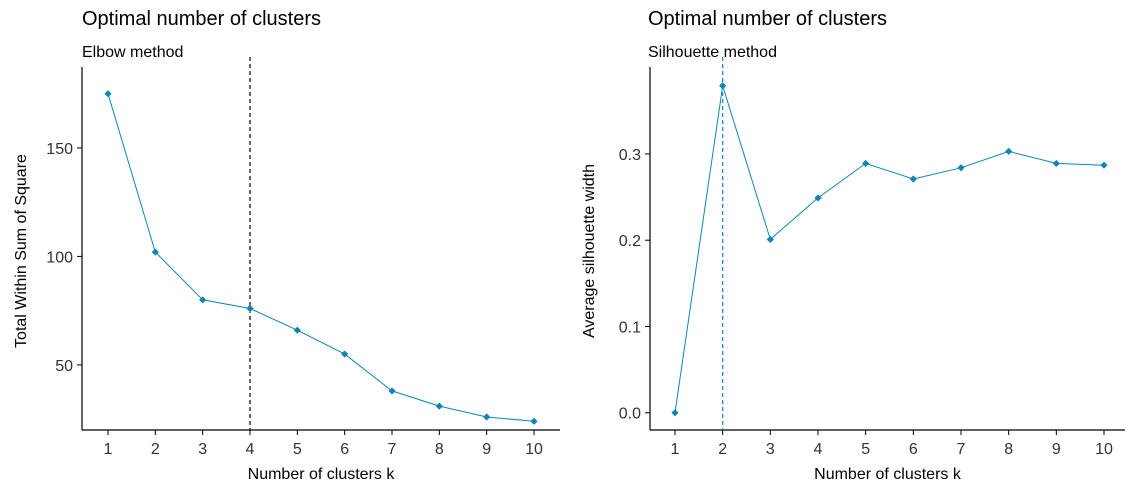 The height and width of the screenshot is (490, 1129). What do you see at coordinates (21, 251) in the screenshot?
I see `y-axis-title: Total Within Sum of Square` at bounding box center [21, 251].